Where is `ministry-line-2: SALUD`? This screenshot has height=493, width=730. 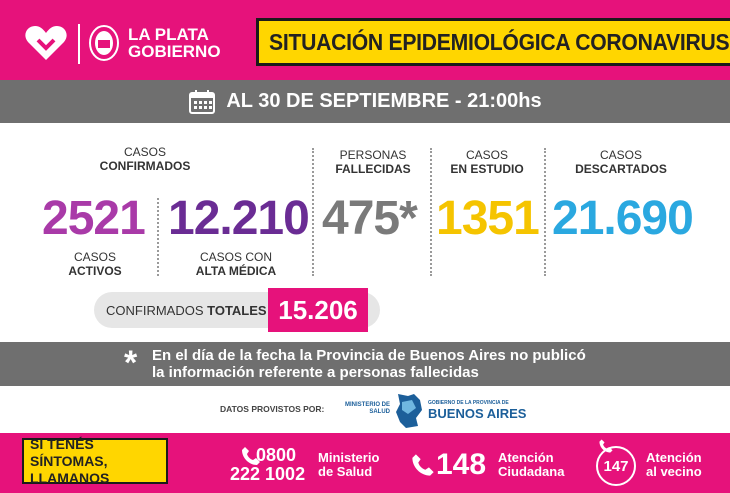
ministry-line-2: SALUD is located at coordinates (379, 412).